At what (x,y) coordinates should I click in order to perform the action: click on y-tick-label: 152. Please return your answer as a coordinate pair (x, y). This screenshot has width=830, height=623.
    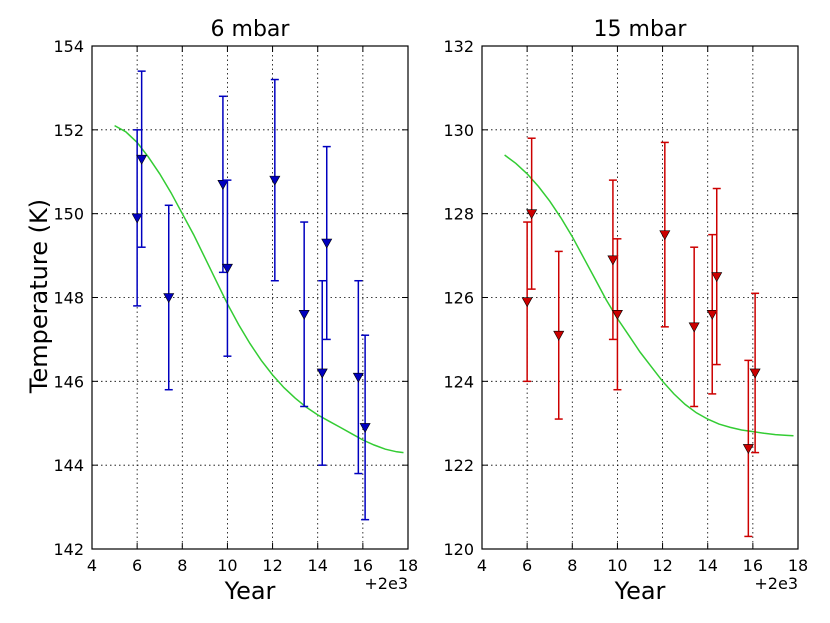
    Looking at the image, I should click on (68, 130).